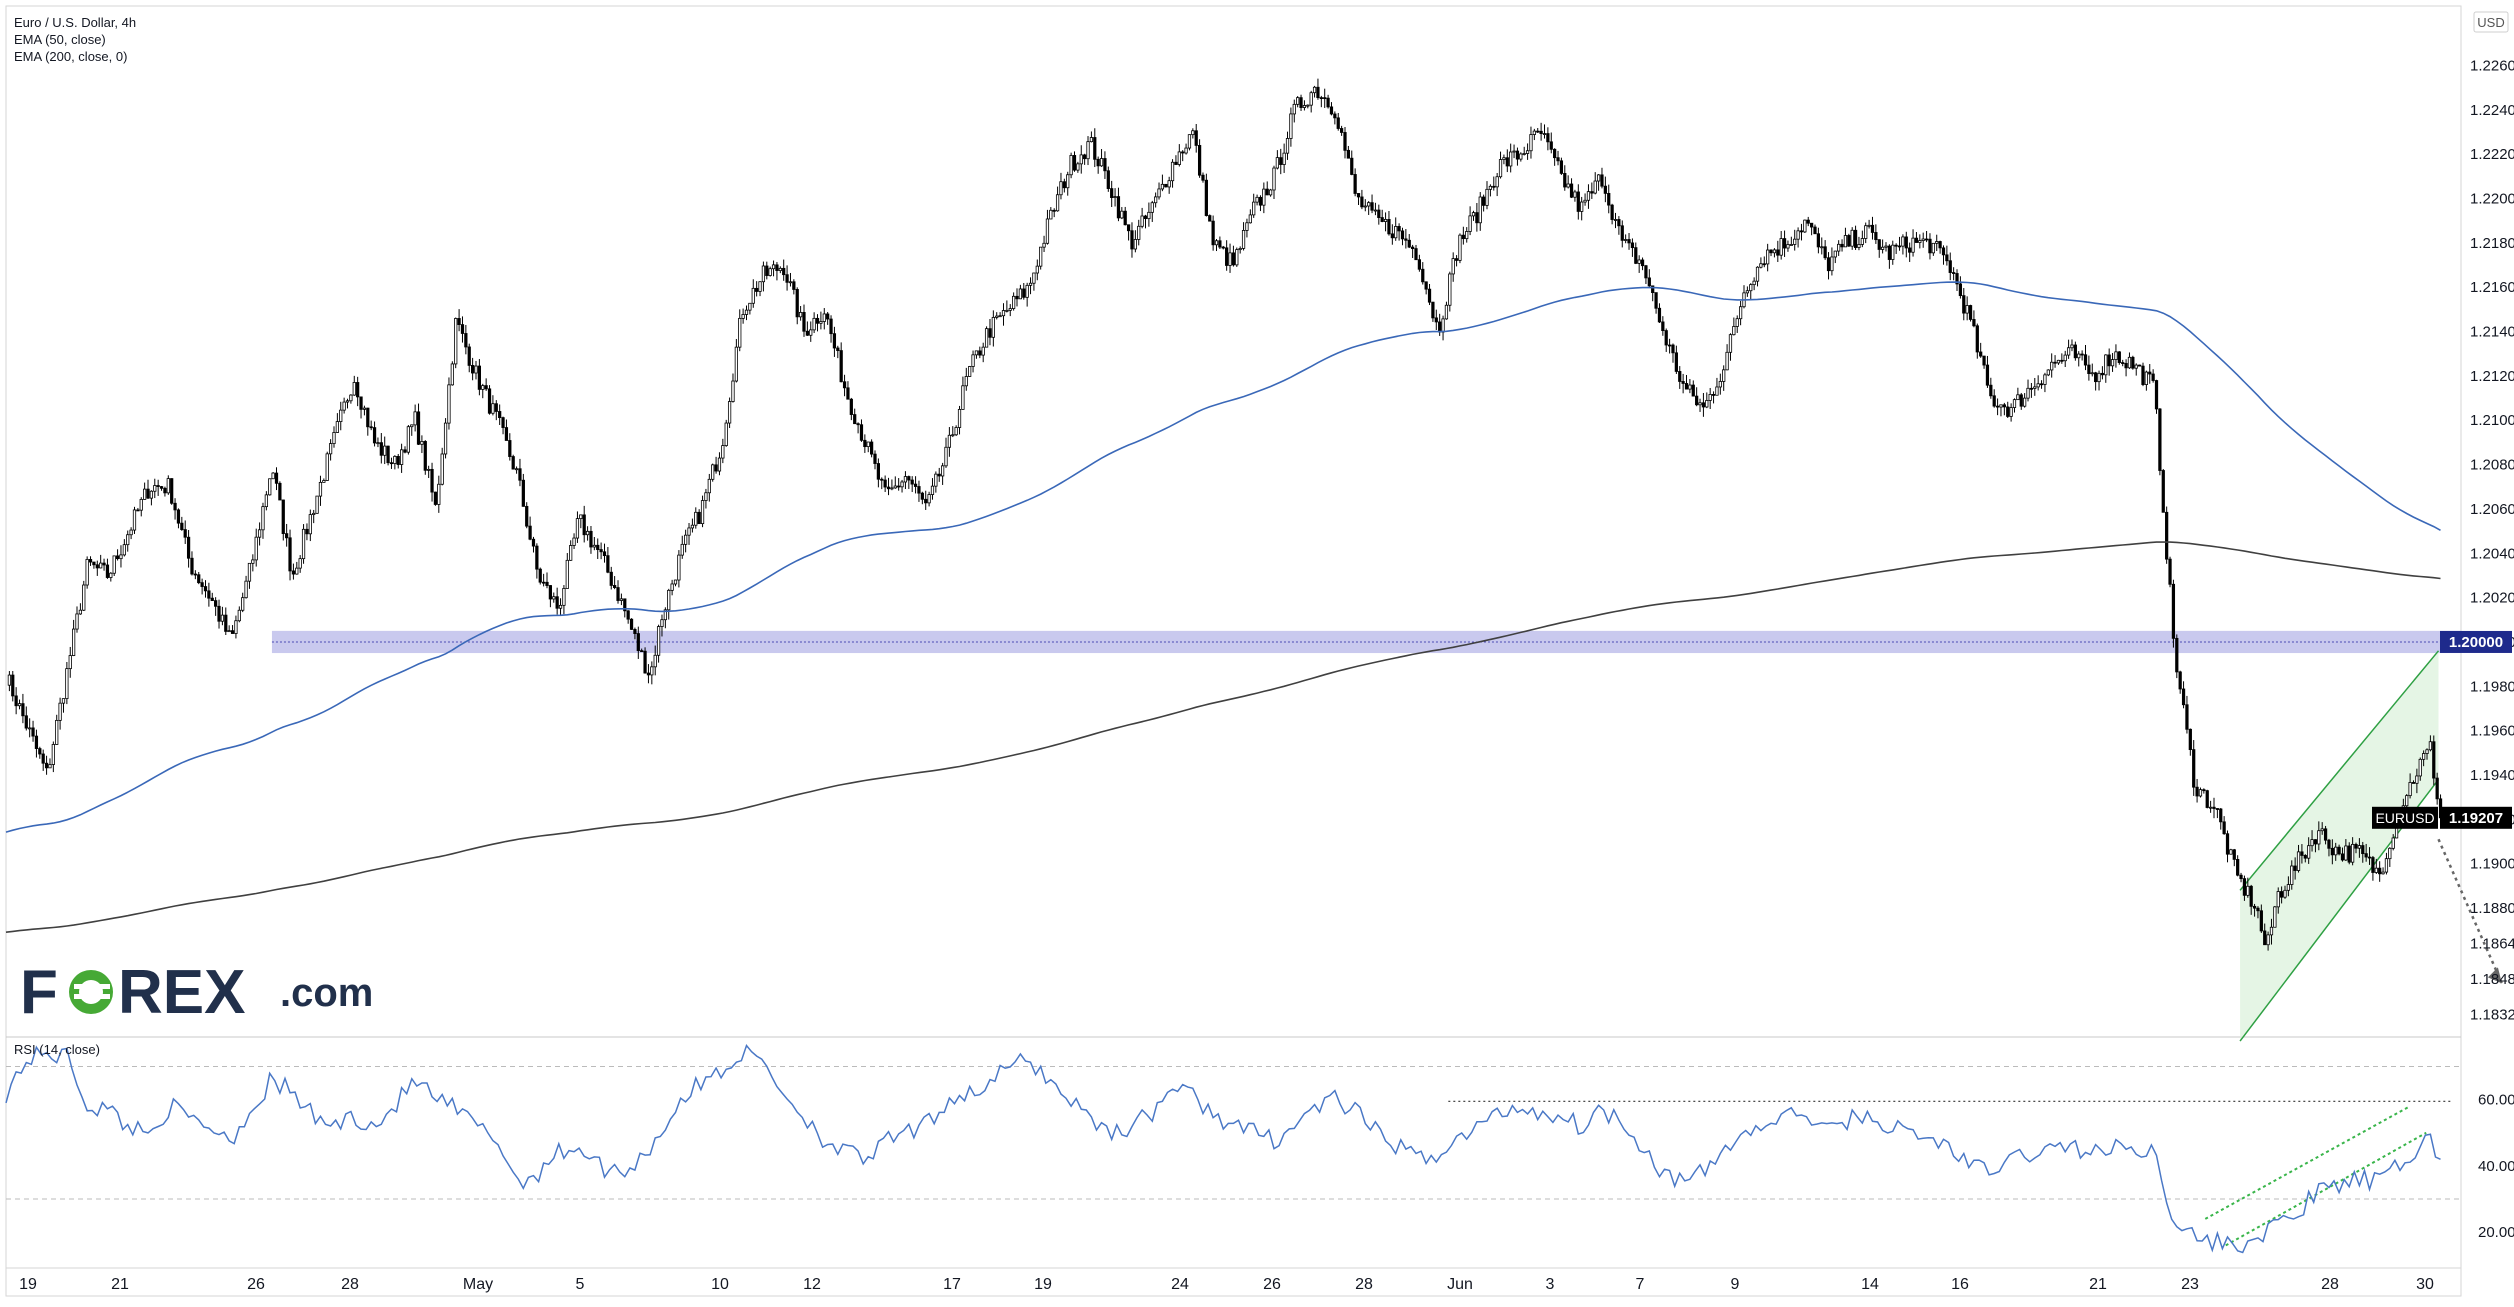 This screenshot has width=2514, height=1307. Describe the element at coordinates (28, 1284) in the screenshot. I see `time-tick-label: 19` at that location.